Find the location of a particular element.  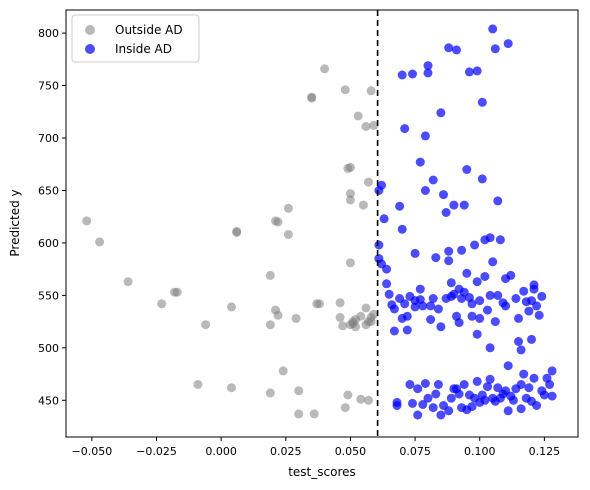

y-tick-label: 500 is located at coordinates (48, 348).